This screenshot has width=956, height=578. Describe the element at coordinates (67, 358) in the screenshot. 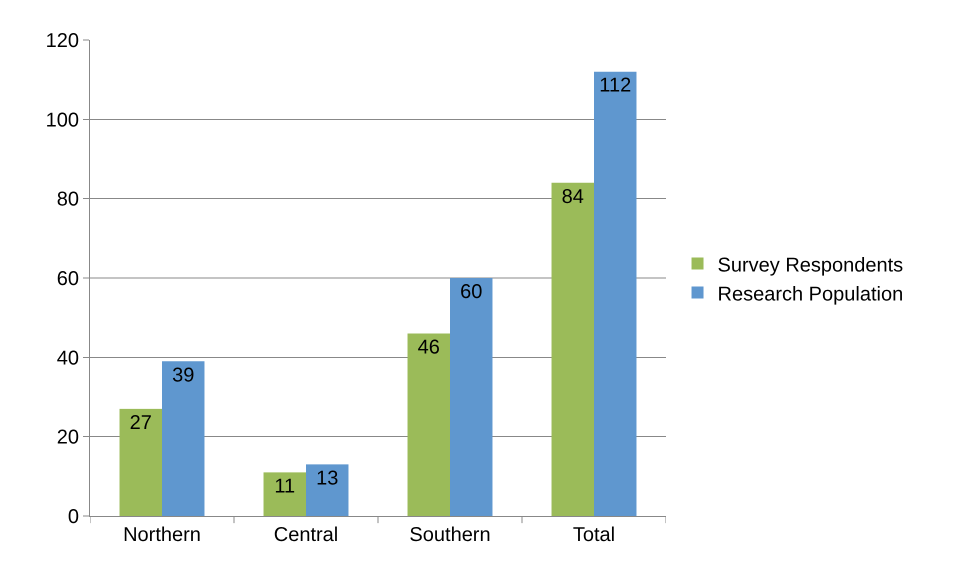

I see `y-tick-label: 40` at that location.